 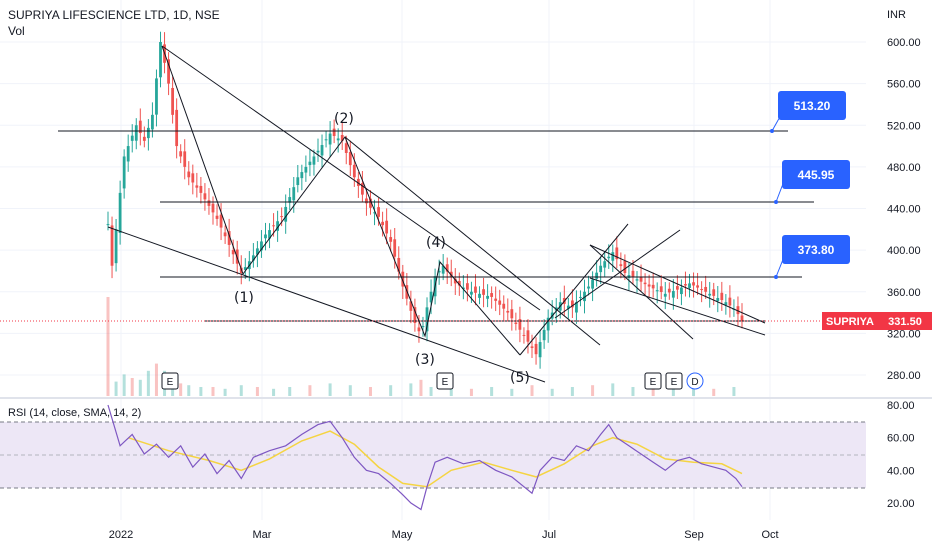 What do you see at coordinates (901, 455) in the screenshot?
I see `rsi-axis: 80.00 60.00 40.00 20.00` at bounding box center [901, 455].